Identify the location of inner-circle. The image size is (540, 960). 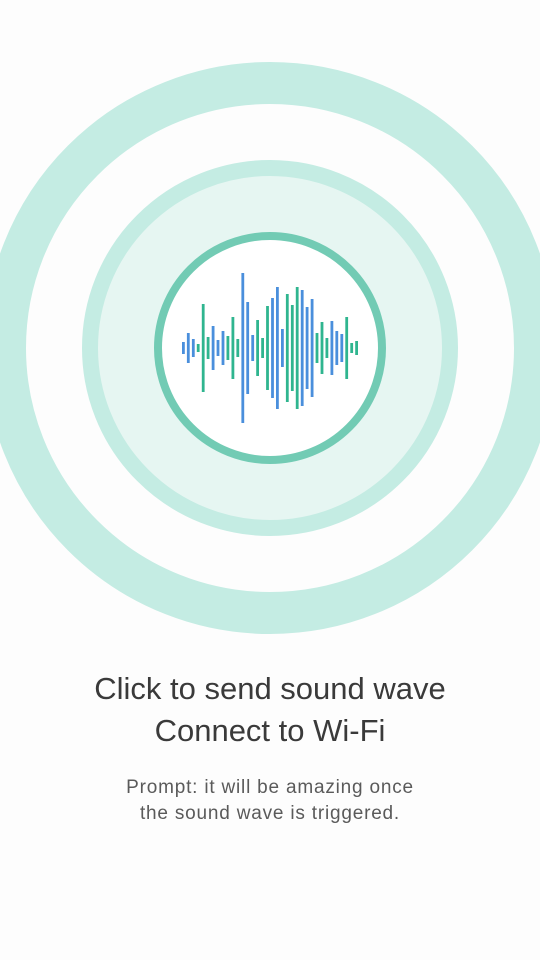
(270, 348).